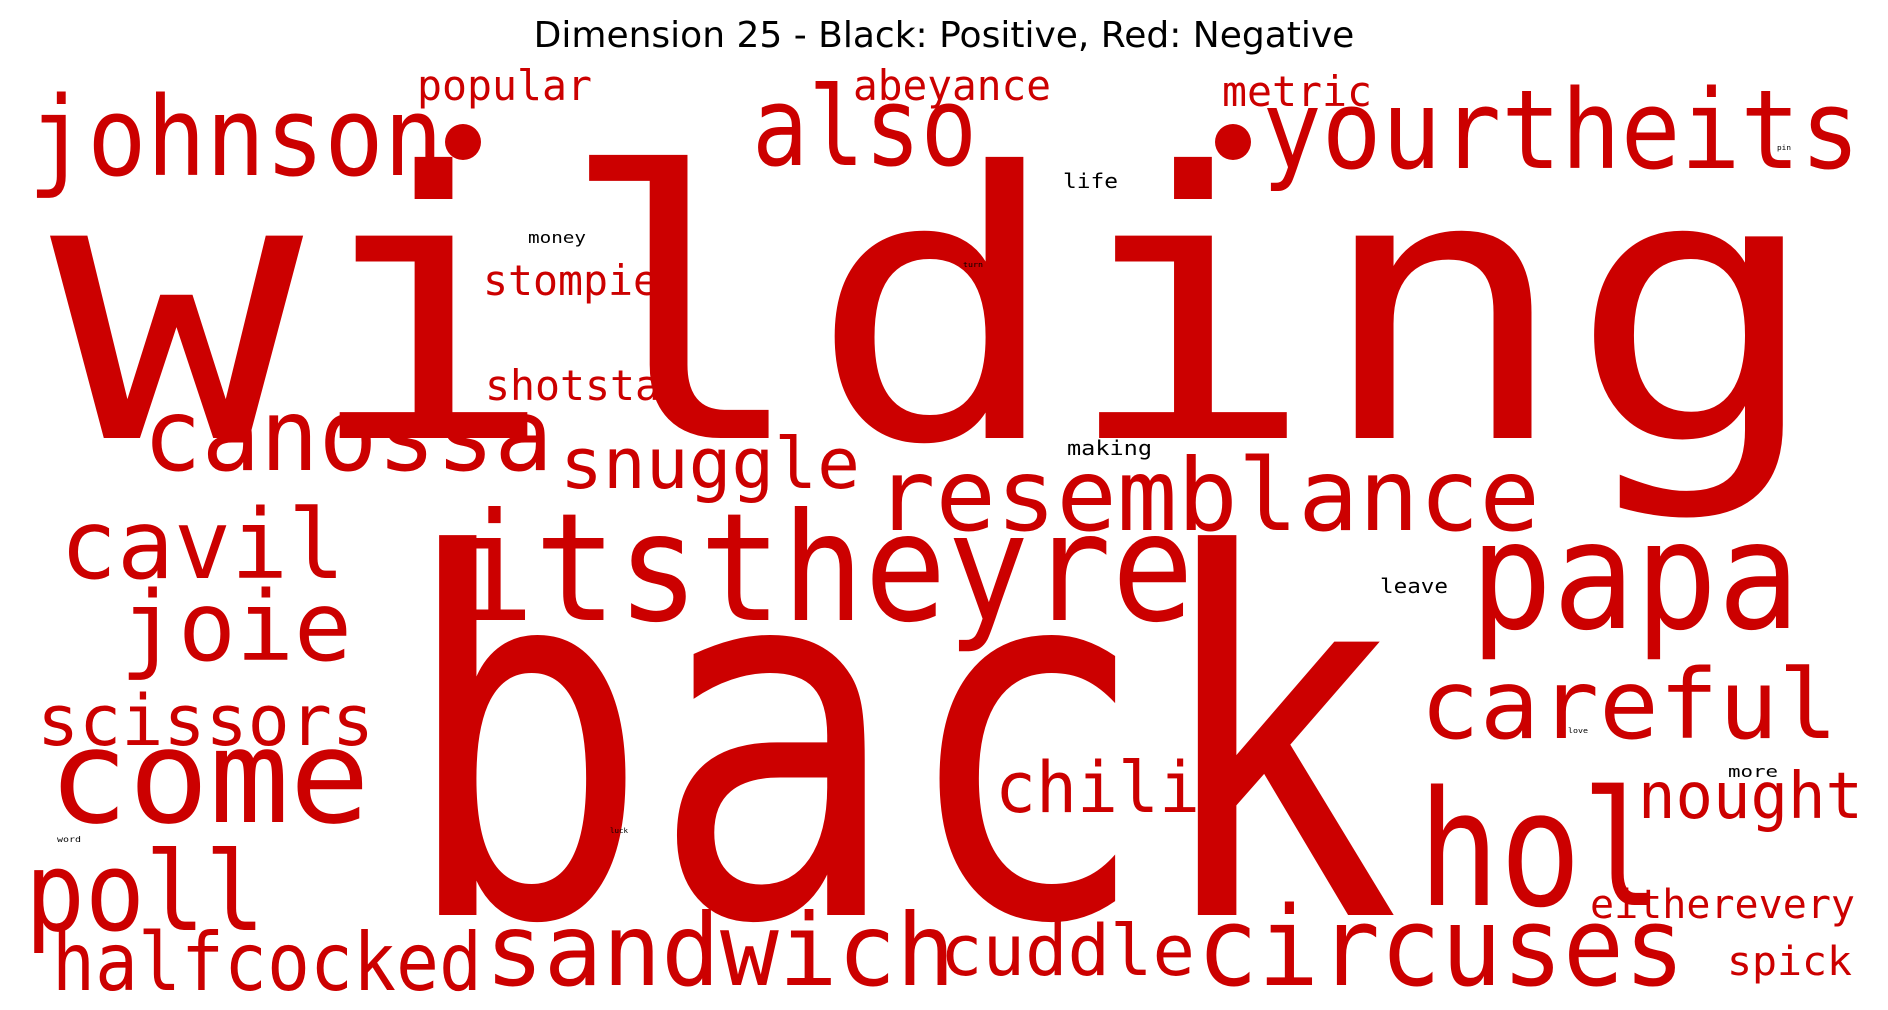 This screenshot has width=1888, height=1010. I want to click on word-cuddle: cuddle, so click(1067, 951).